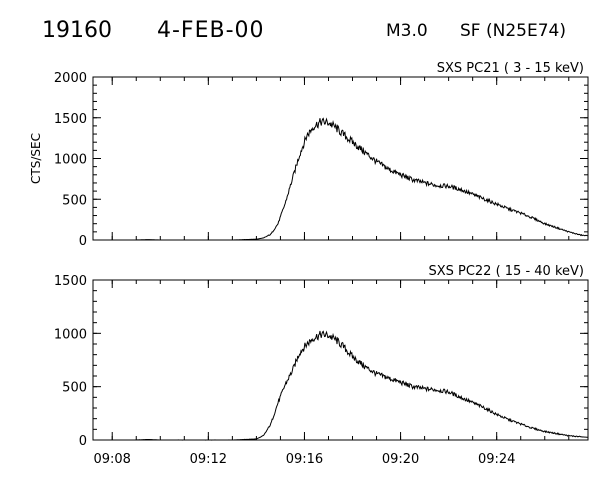  Describe the element at coordinates (513, 31) in the screenshot. I see `flare-location: SF (N25E74)` at that location.